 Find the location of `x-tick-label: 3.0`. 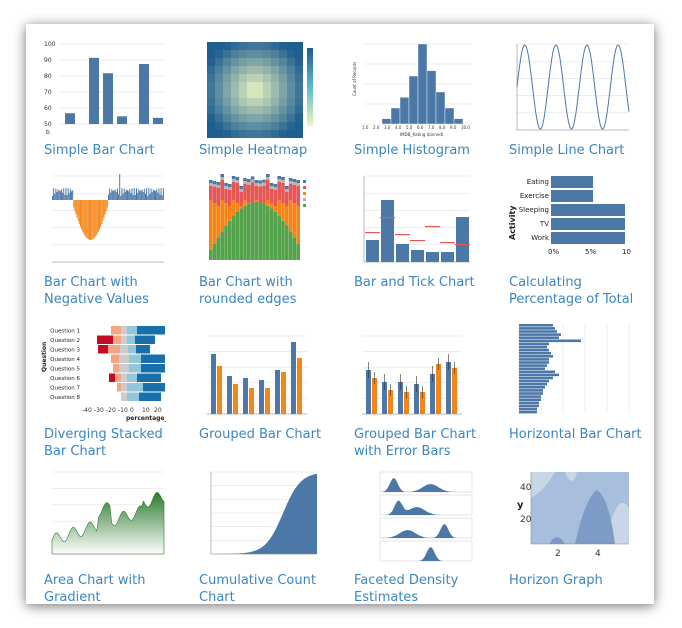

x-tick-label: 3.0 is located at coordinates (387, 127).